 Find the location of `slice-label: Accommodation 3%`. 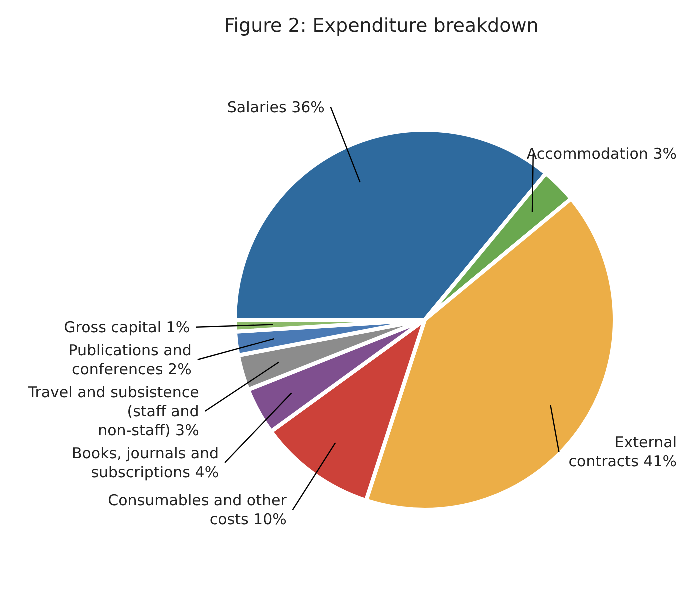

slice-label: Accommodation 3% is located at coordinates (601, 153).